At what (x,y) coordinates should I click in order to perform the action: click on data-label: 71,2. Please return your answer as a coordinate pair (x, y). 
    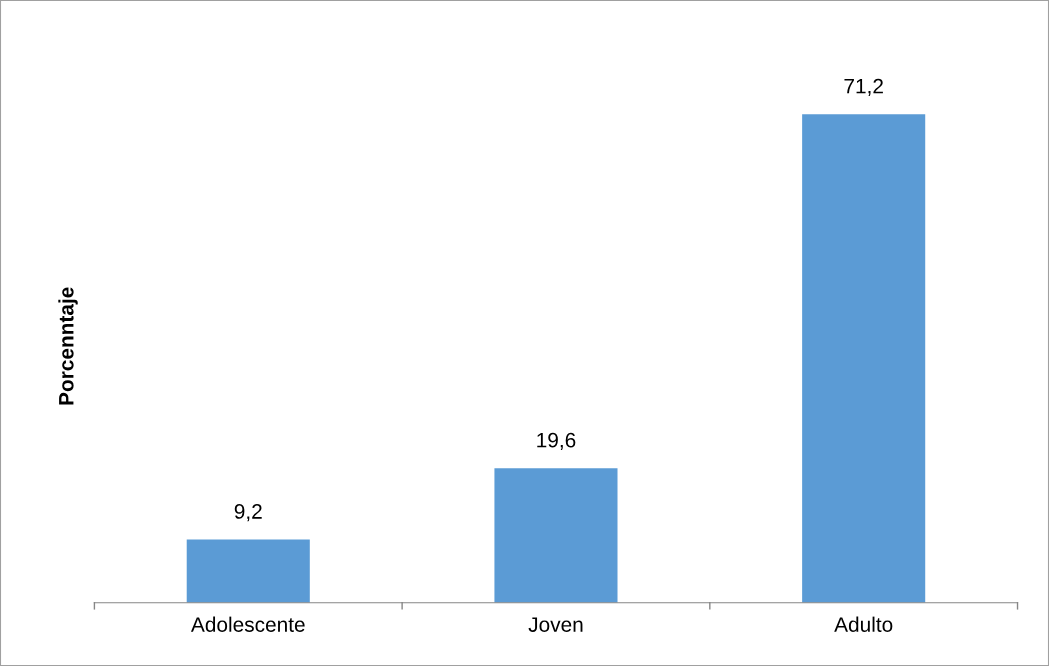
    Looking at the image, I should click on (863, 87).